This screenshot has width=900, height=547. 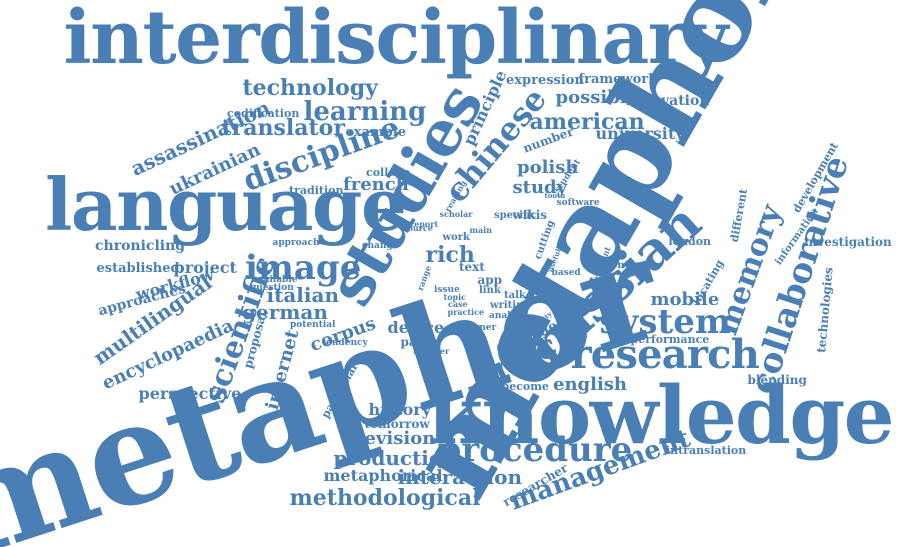 I want to click on word-performance: performance, so click(x=670, y=339).